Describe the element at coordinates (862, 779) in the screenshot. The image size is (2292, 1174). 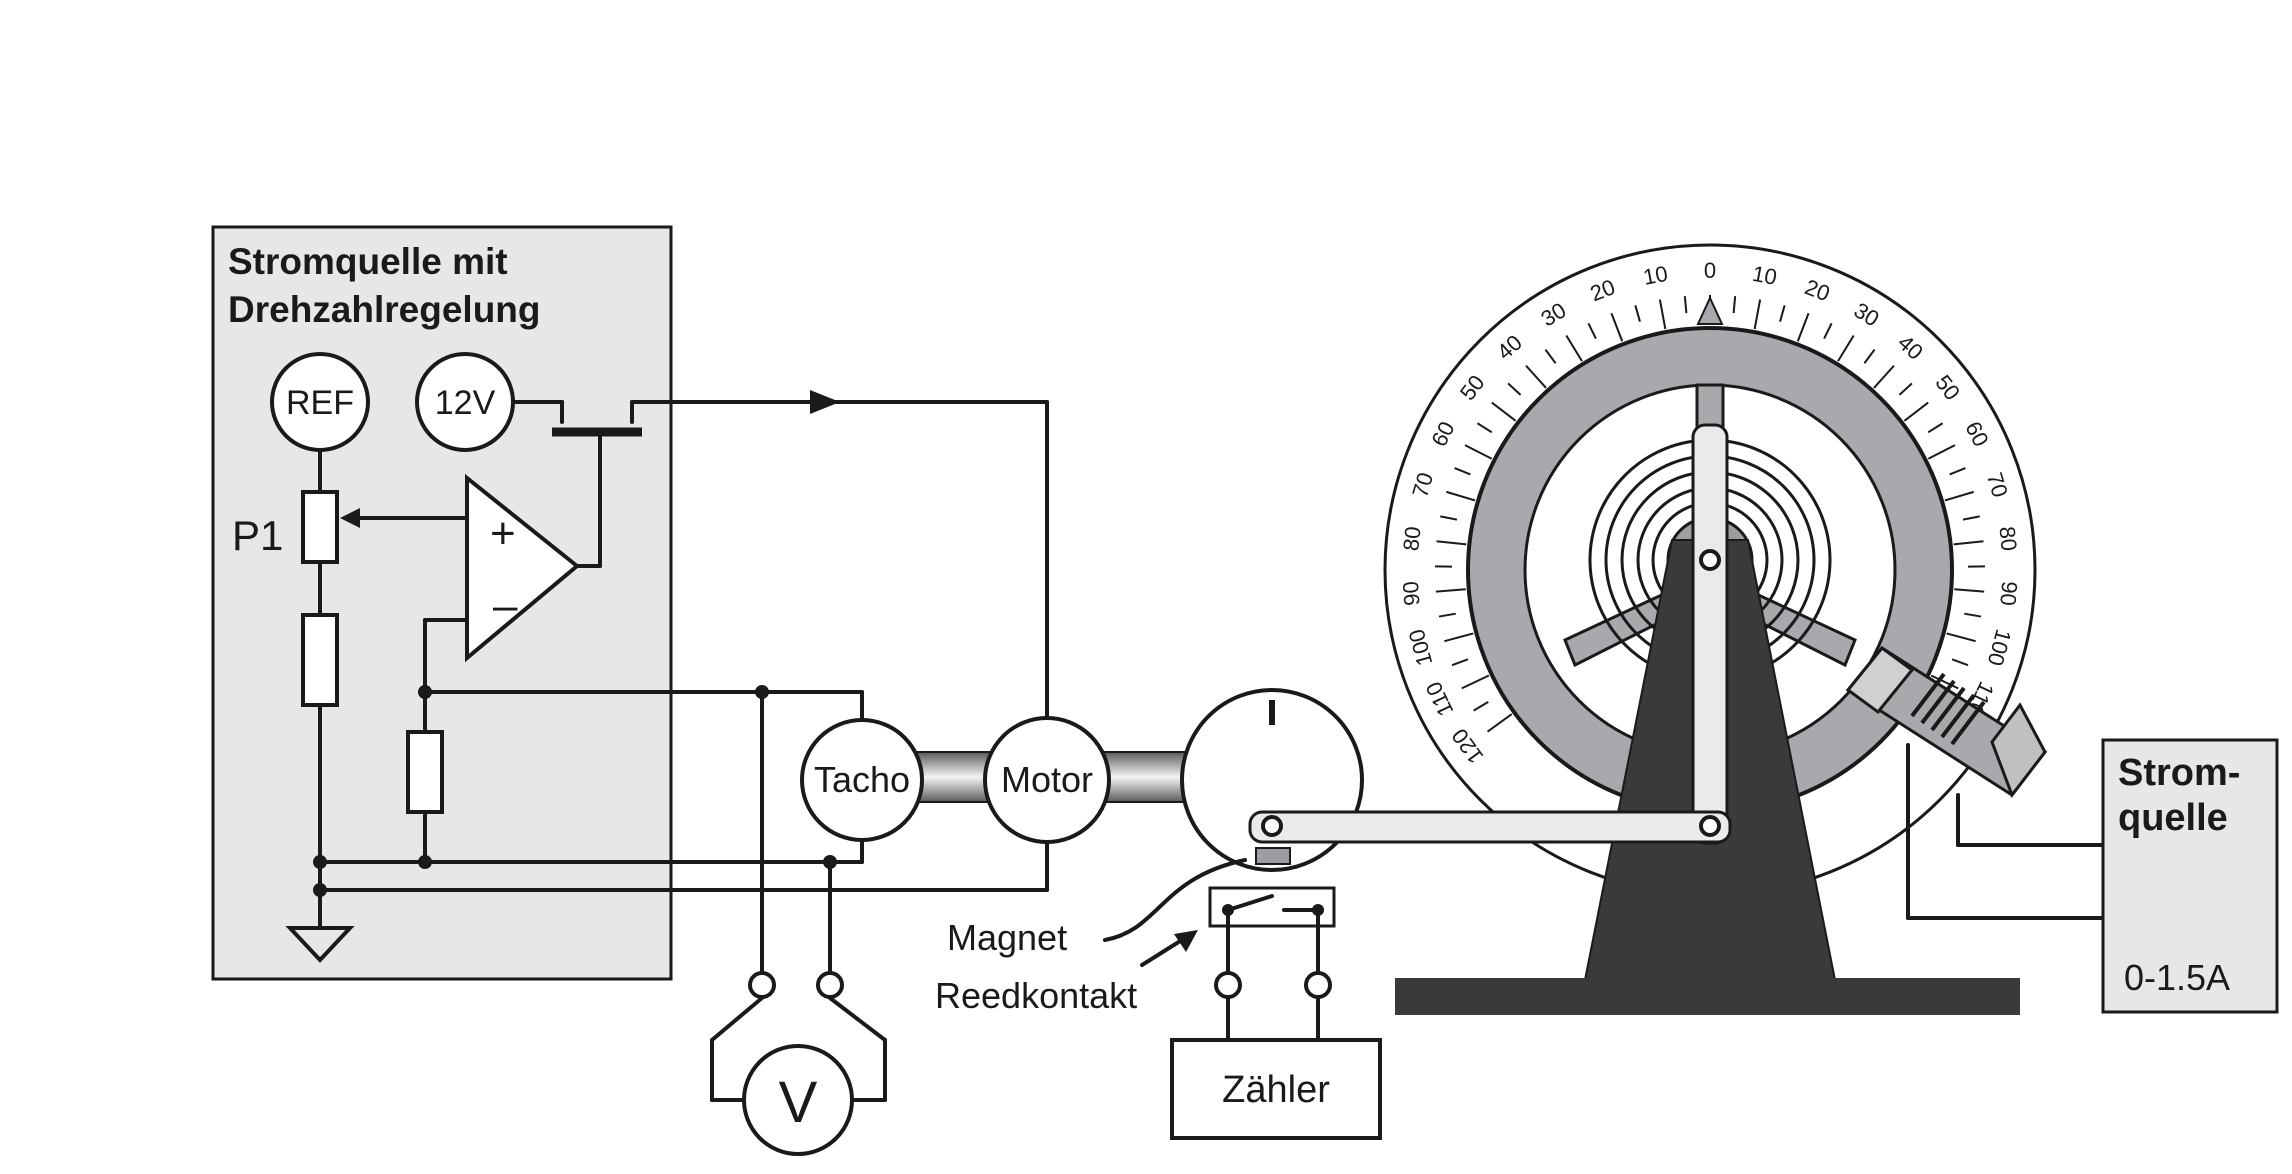
I see `tacho-label: Tacho` at that location.